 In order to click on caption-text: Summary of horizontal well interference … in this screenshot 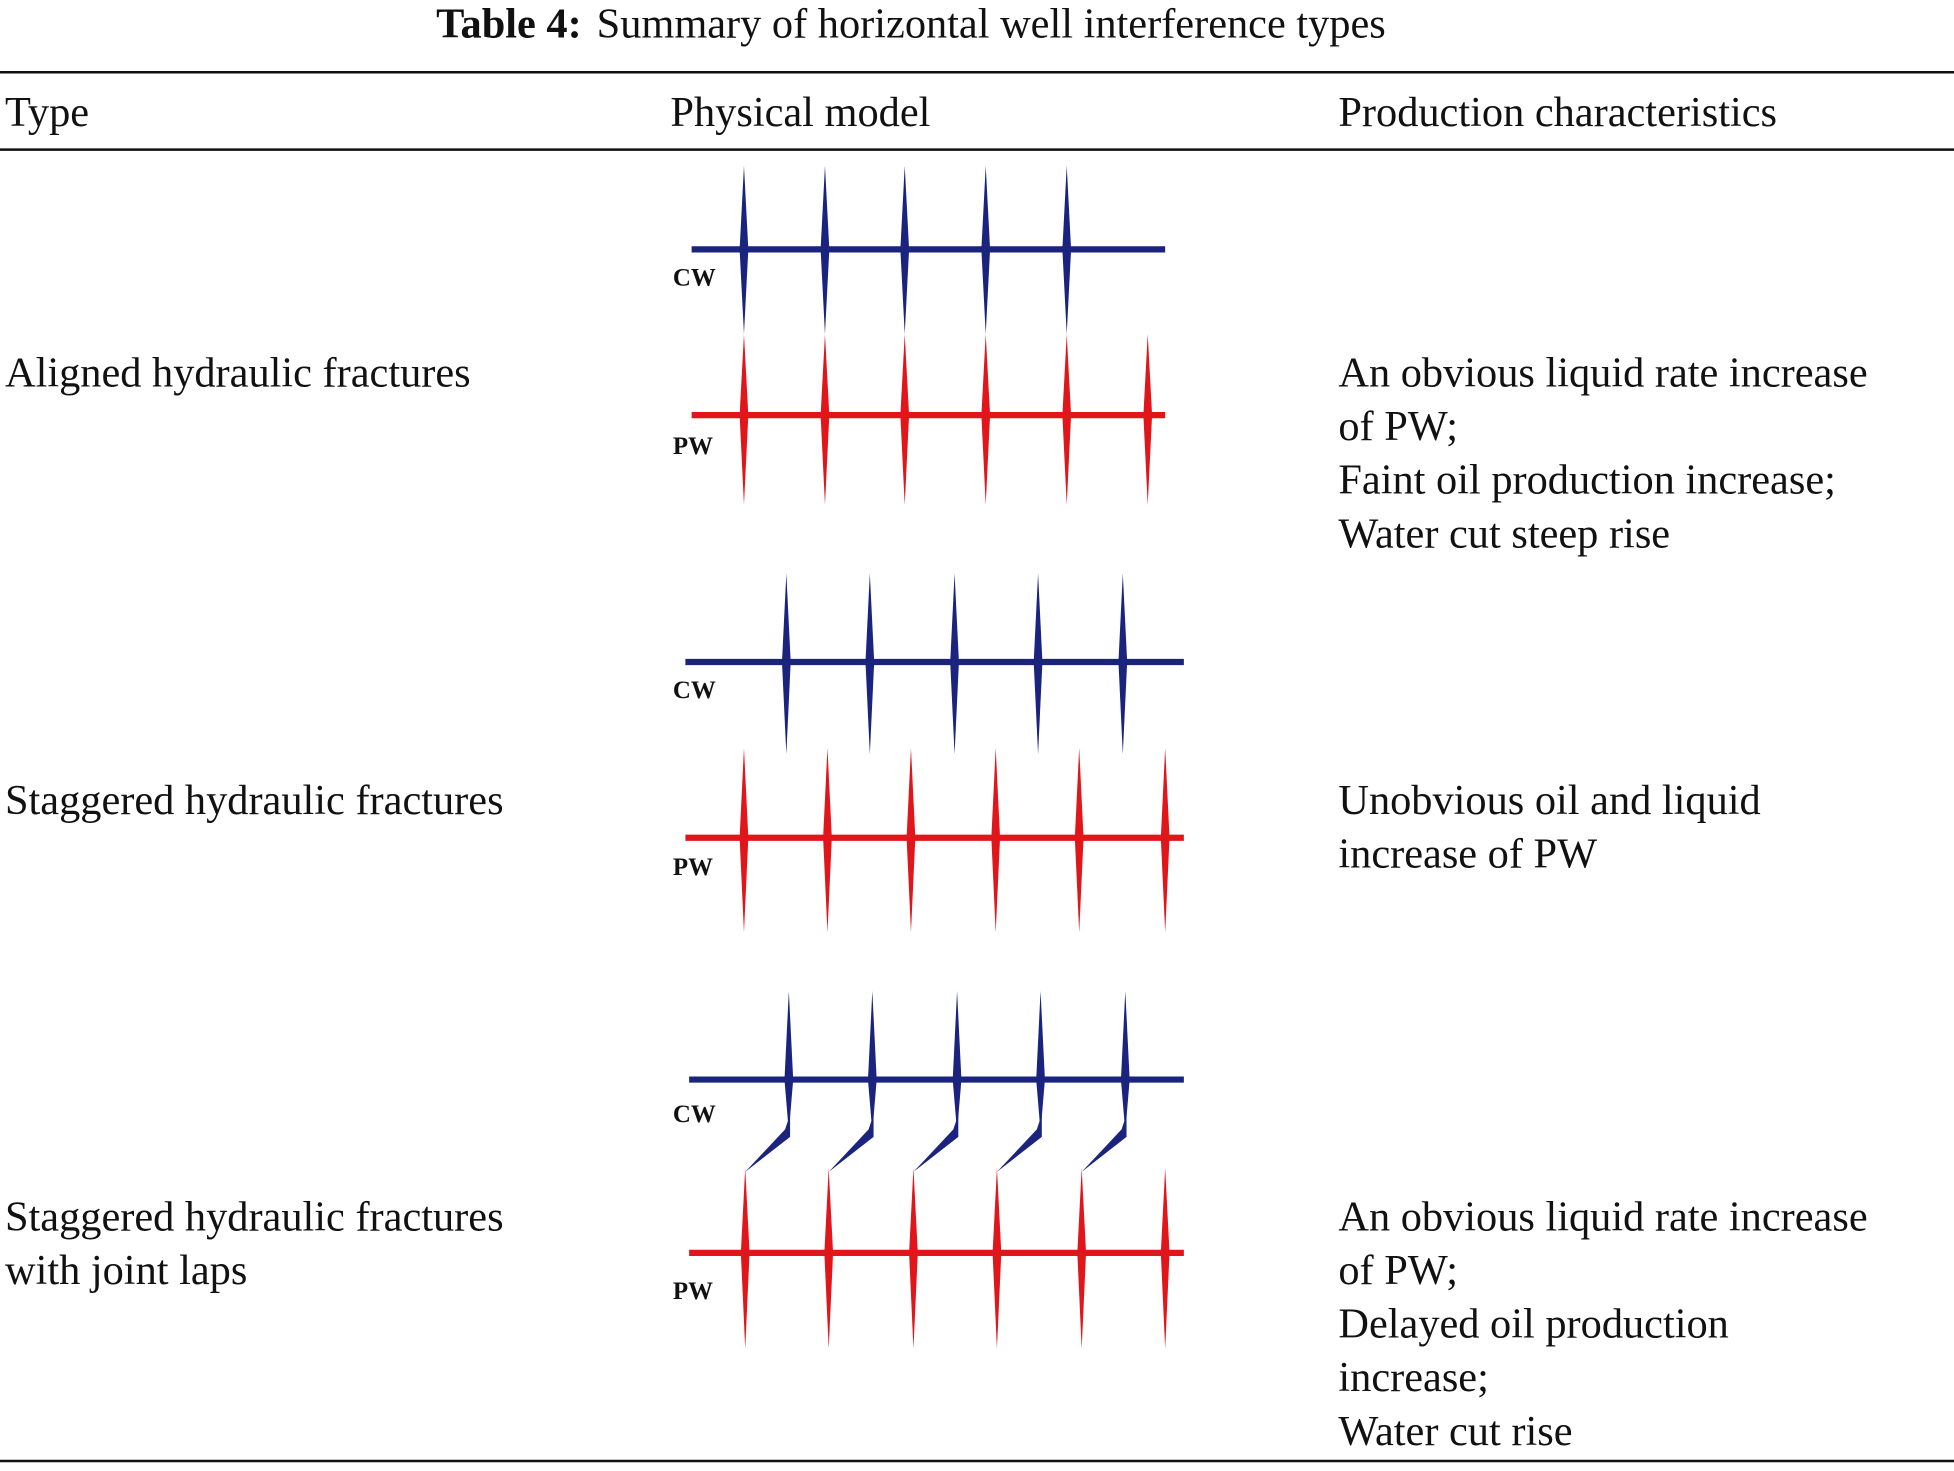, I will do `click(991, 23)`.